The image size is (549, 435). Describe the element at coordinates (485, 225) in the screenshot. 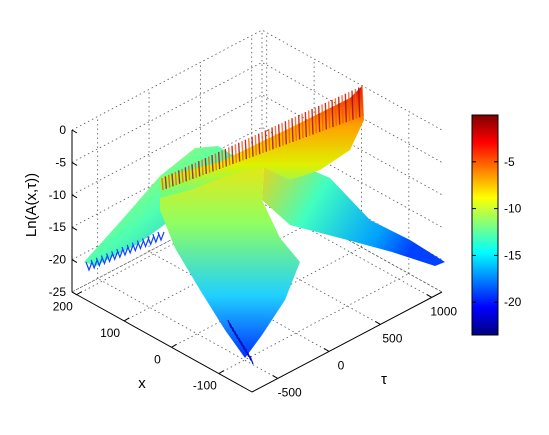

I see `colorbar` at that location.